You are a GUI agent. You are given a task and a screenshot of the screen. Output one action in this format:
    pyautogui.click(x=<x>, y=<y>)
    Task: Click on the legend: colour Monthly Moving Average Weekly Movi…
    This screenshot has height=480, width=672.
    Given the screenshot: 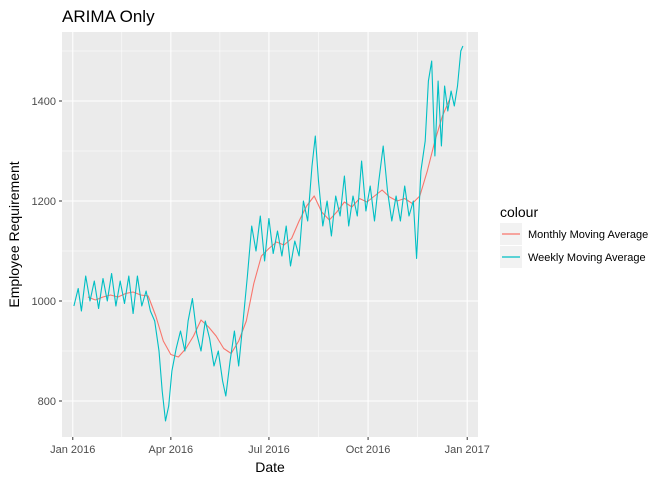 What is the action you would take?
    pyautogui.click(x=574, y=236)
    